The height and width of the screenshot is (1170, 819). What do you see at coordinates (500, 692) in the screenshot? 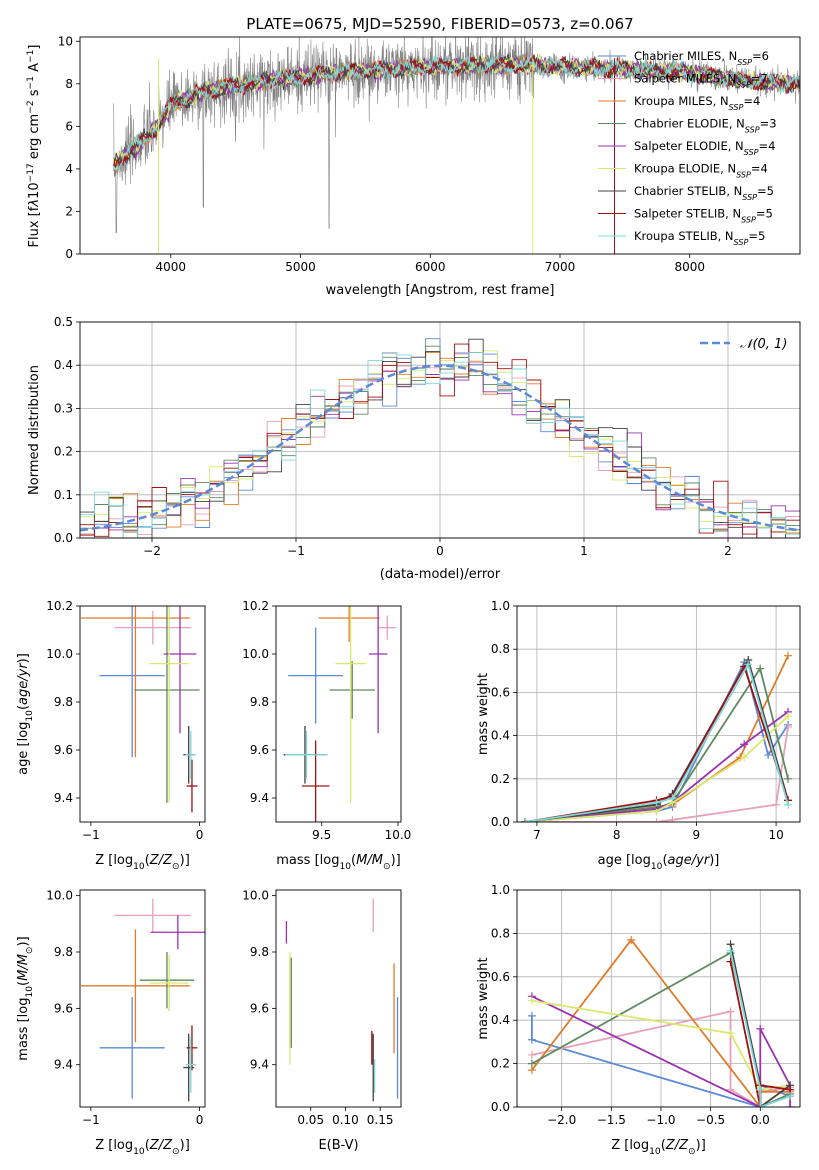
I see `y-tick-label: 0.6` at bounding box center [500, 692].